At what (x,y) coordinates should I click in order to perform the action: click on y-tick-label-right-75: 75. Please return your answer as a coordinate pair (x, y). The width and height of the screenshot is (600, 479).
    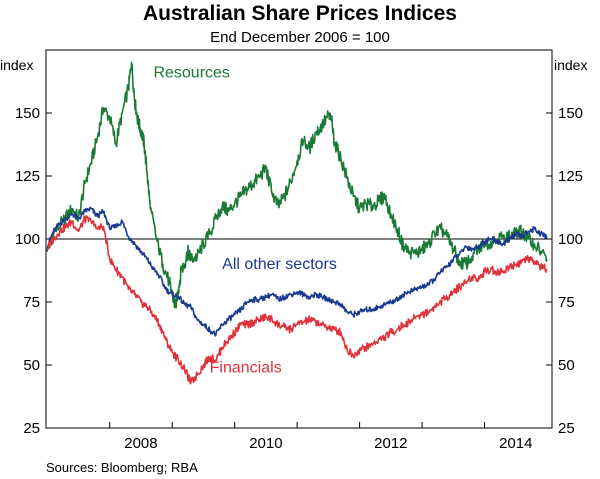
    Looking at the image, I should click on (566, 302).